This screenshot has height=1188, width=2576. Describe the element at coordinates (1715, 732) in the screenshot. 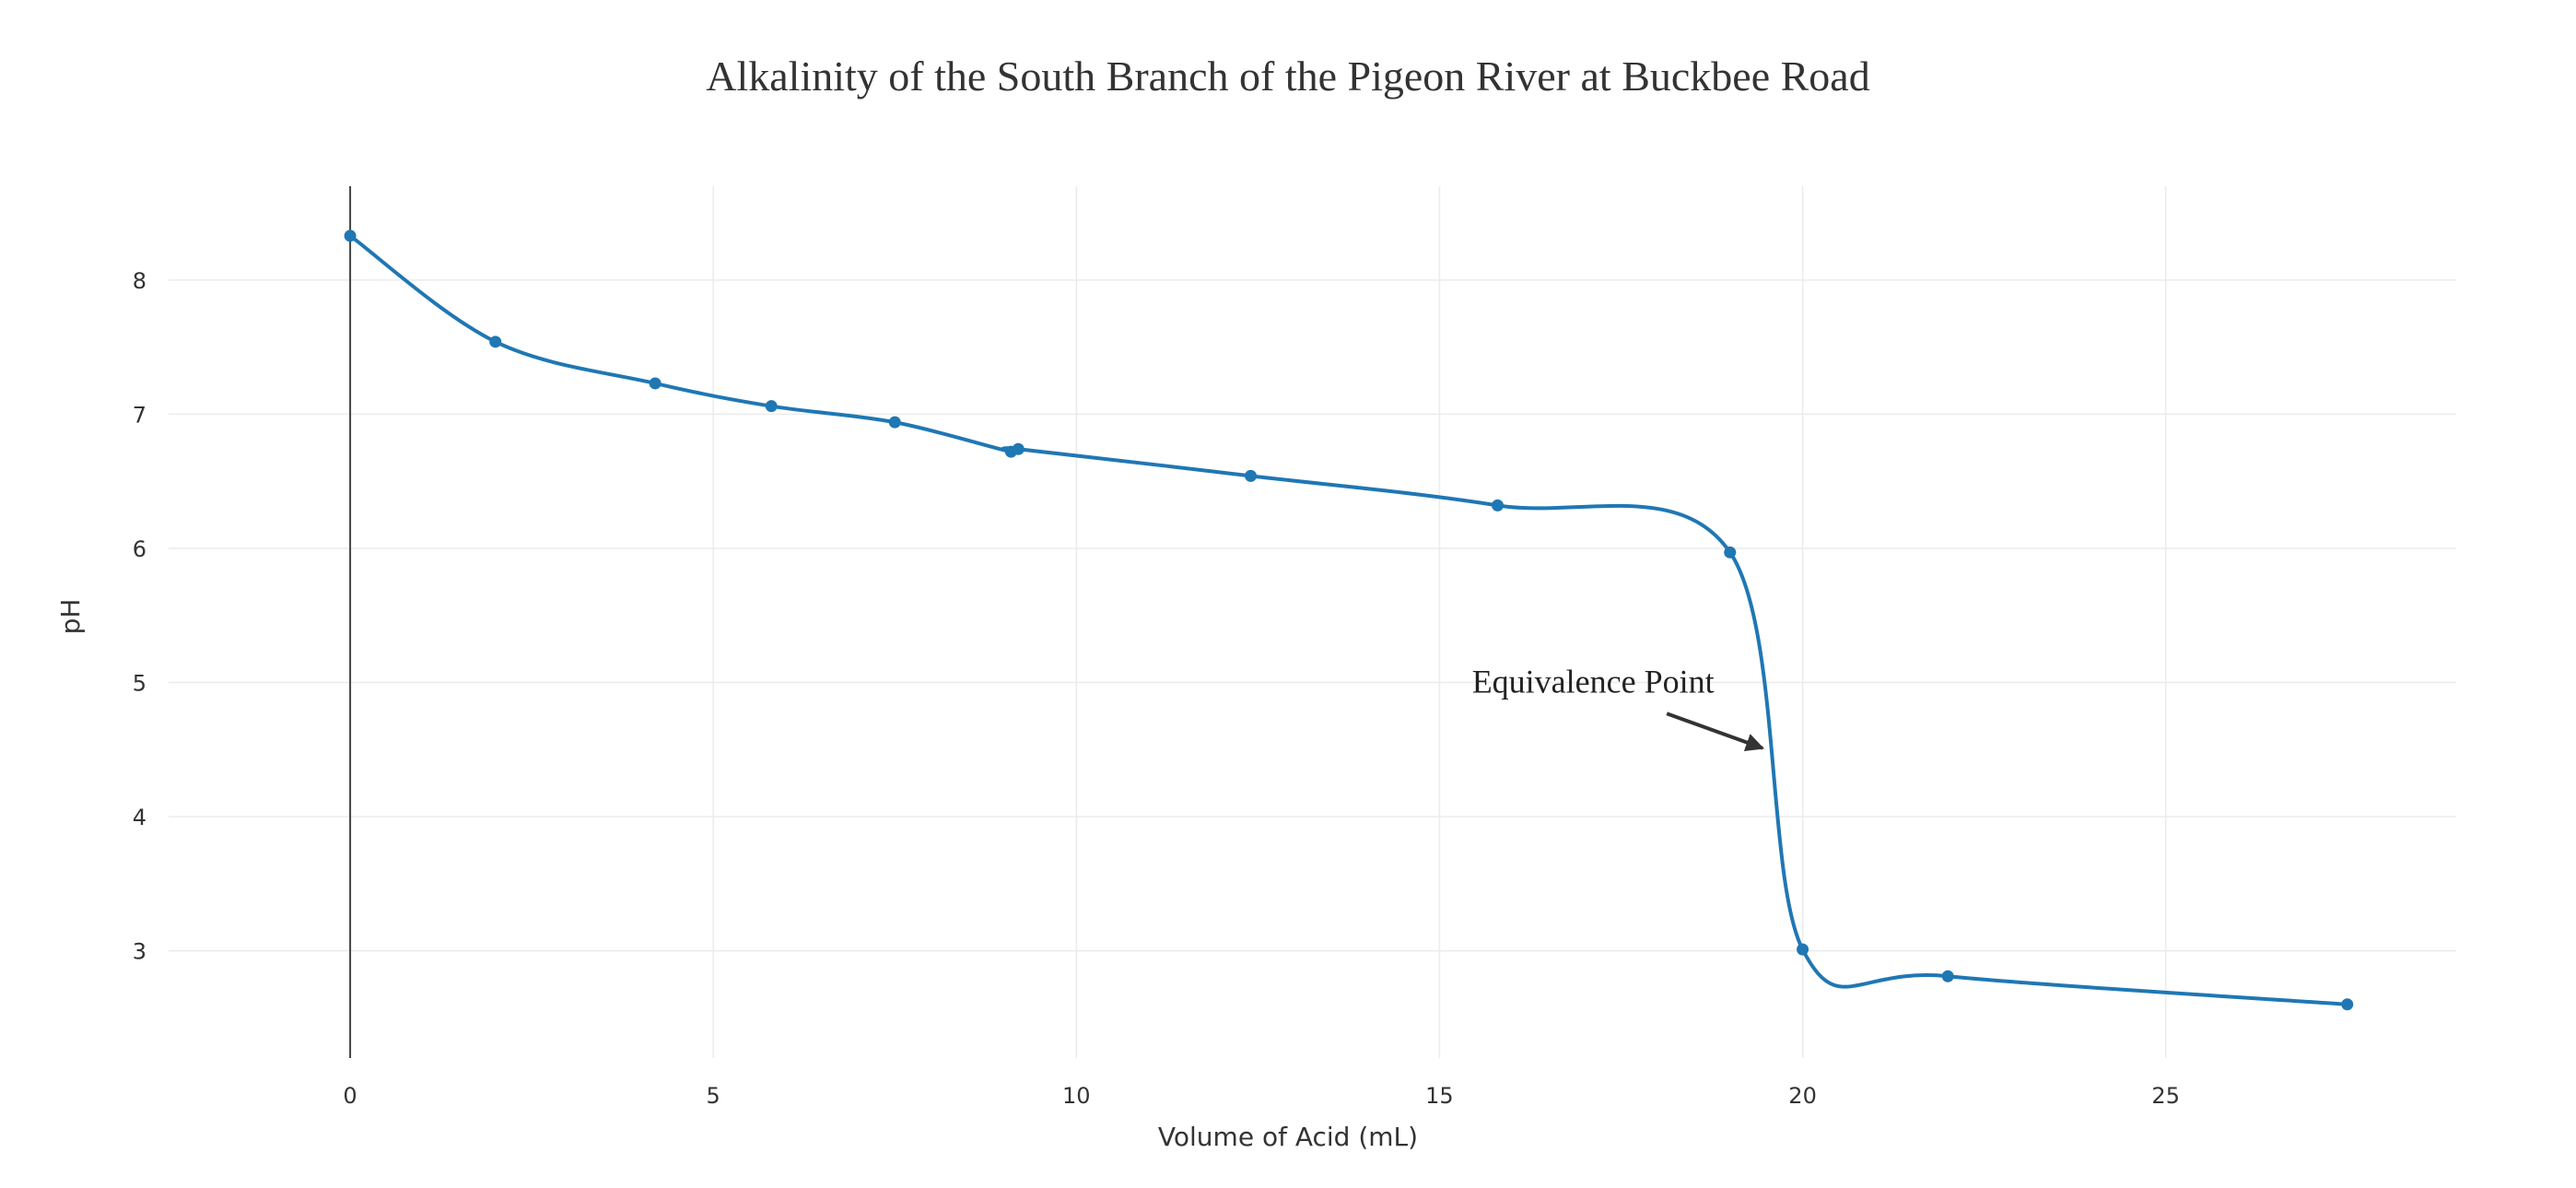

I see `annotation-arrow` at that location.